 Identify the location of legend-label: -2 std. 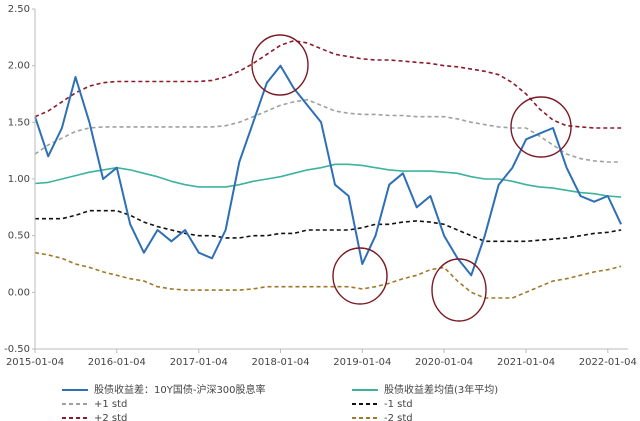
(398, 417).